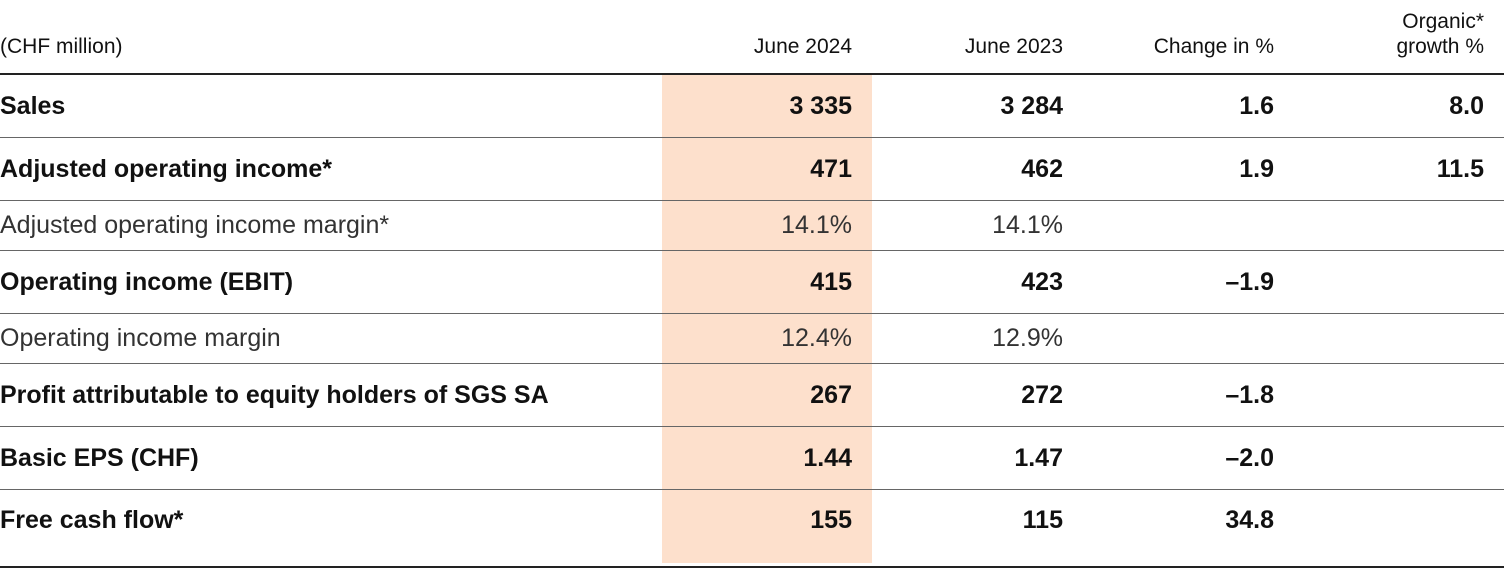 The image size is (1504, 575). I want to click on header-june-2024: June 2024, so click(802, 46).